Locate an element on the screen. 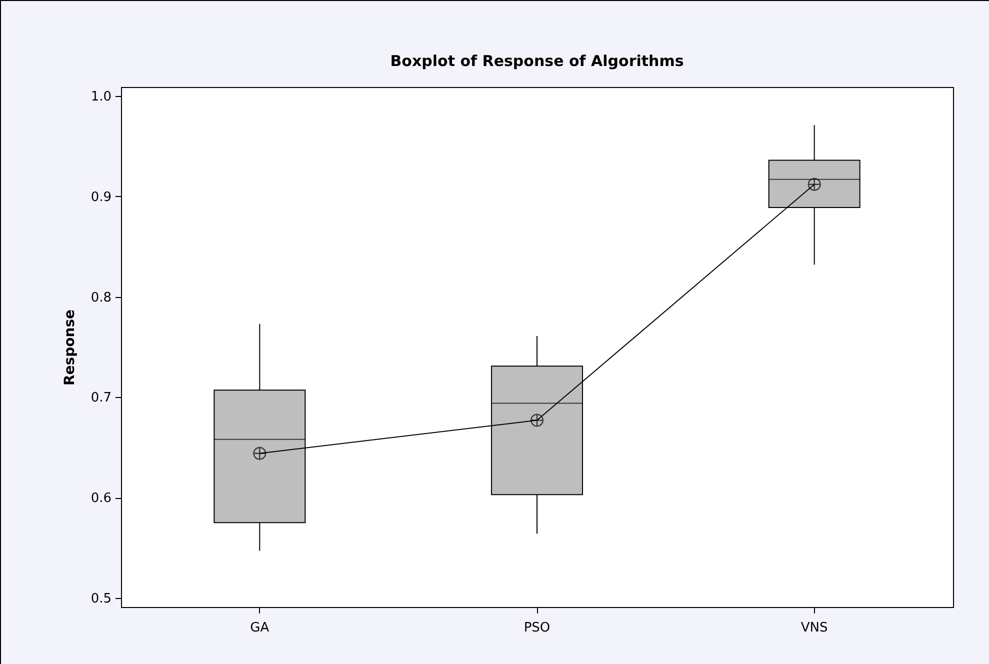 This screenshot has width=989, height=664. y-tick-label: 0.6 is located at coordinates (101, 498).